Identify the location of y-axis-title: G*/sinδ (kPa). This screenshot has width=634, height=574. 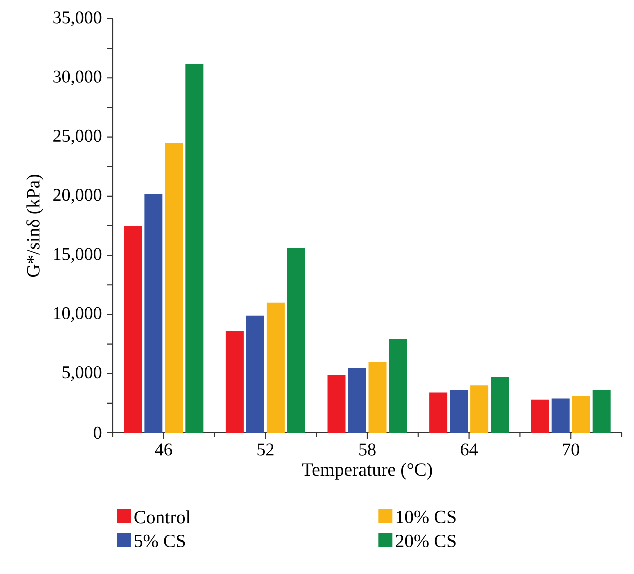
(35, 226).